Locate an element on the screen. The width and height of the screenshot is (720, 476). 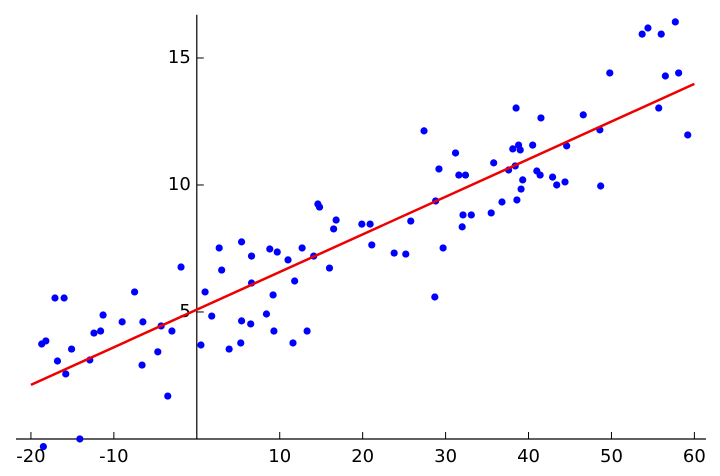
x-tick-label: 20 is located at coordinates (362, 456).